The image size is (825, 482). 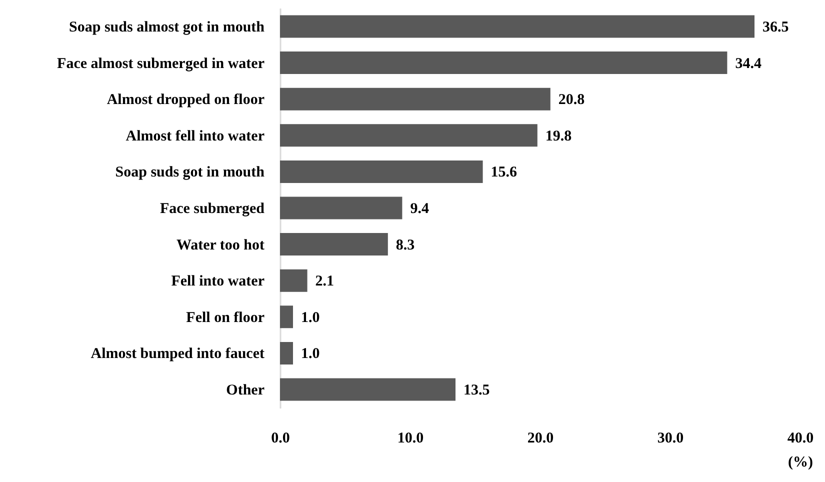 What do you see at coordinates (177, 354) in the screenshot?
I see `y-tick-label: Almost bumped into faucet` at bounding box center [177, 354].